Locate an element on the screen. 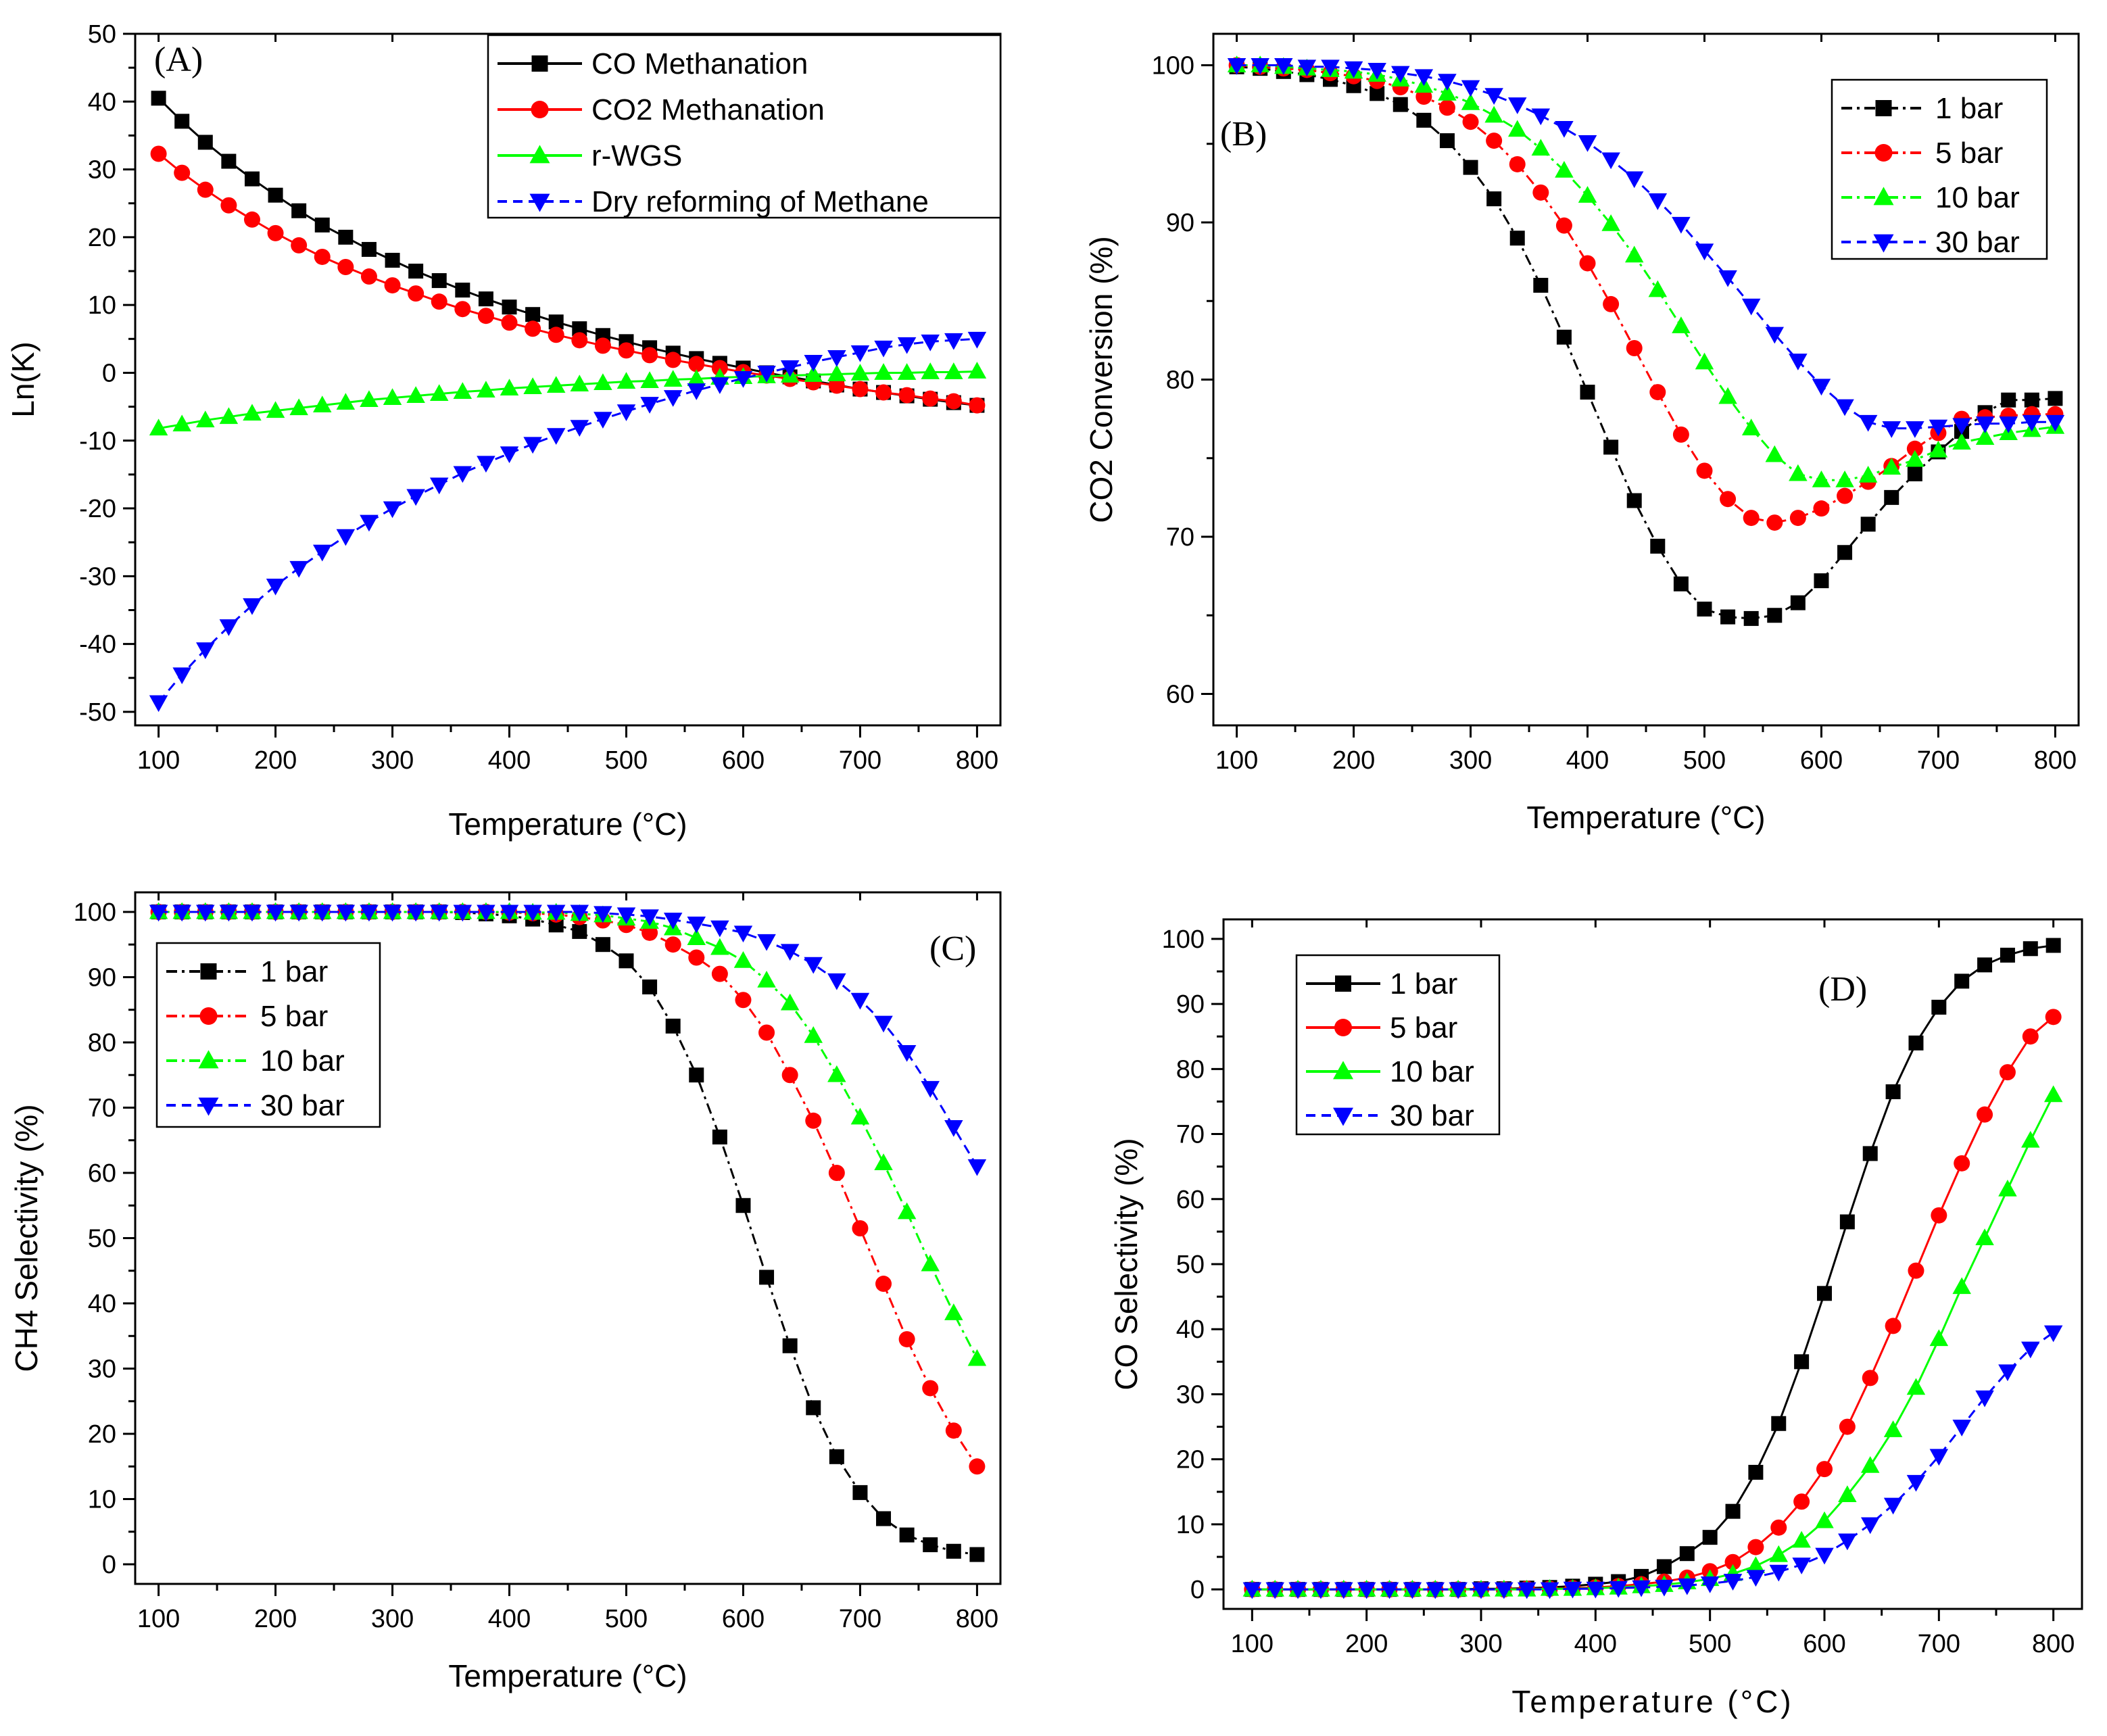 Image resolution: width=2107 pixels, height=1736 pixels. y-tick-label: 90 is located at coordinates (1180, 223).